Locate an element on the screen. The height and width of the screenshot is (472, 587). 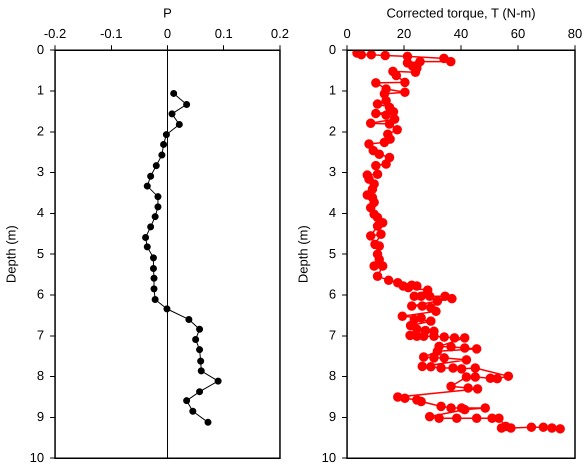
x-tick-label: 0.2 is located at coordinates (280, 33).